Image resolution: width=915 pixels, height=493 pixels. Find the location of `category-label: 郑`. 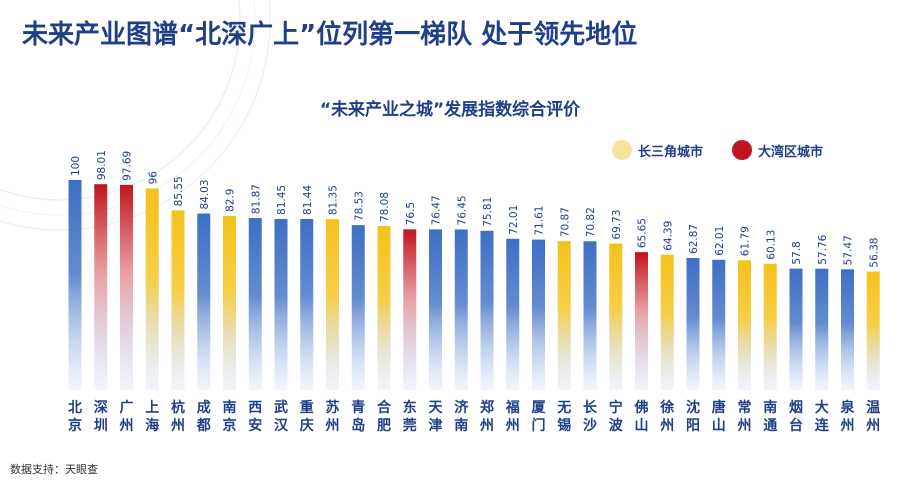

category-label: 郑 is located at coordinates (487, 407).